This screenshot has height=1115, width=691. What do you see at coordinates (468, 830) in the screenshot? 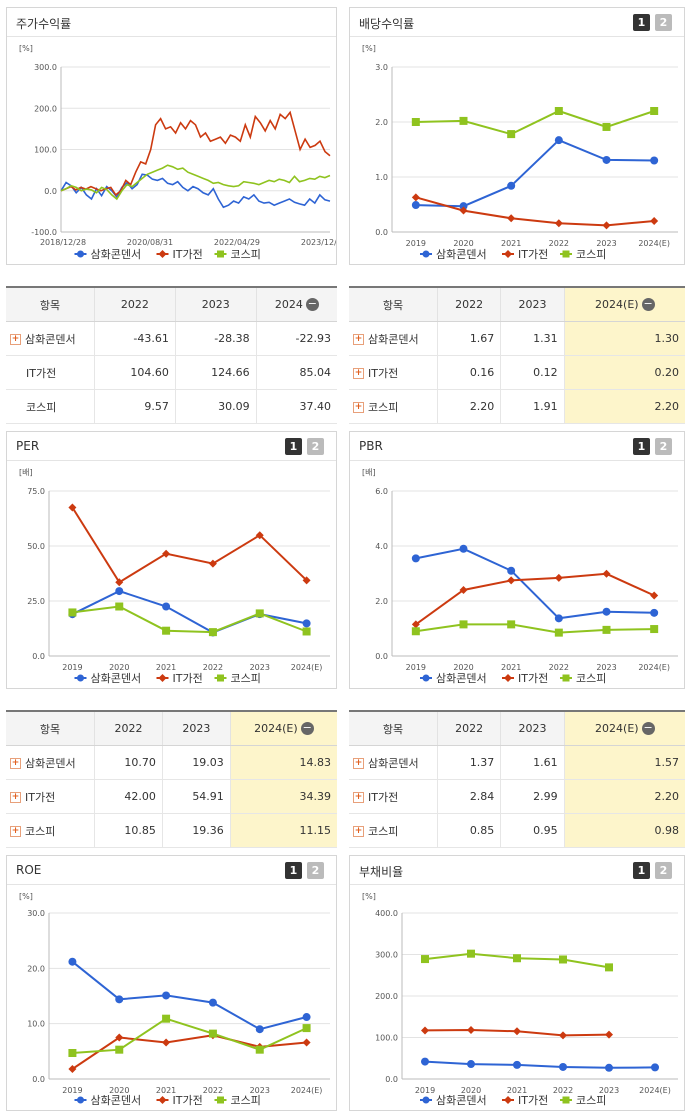
I see `value-cell: 0.85` at bounding box center [468, 830].